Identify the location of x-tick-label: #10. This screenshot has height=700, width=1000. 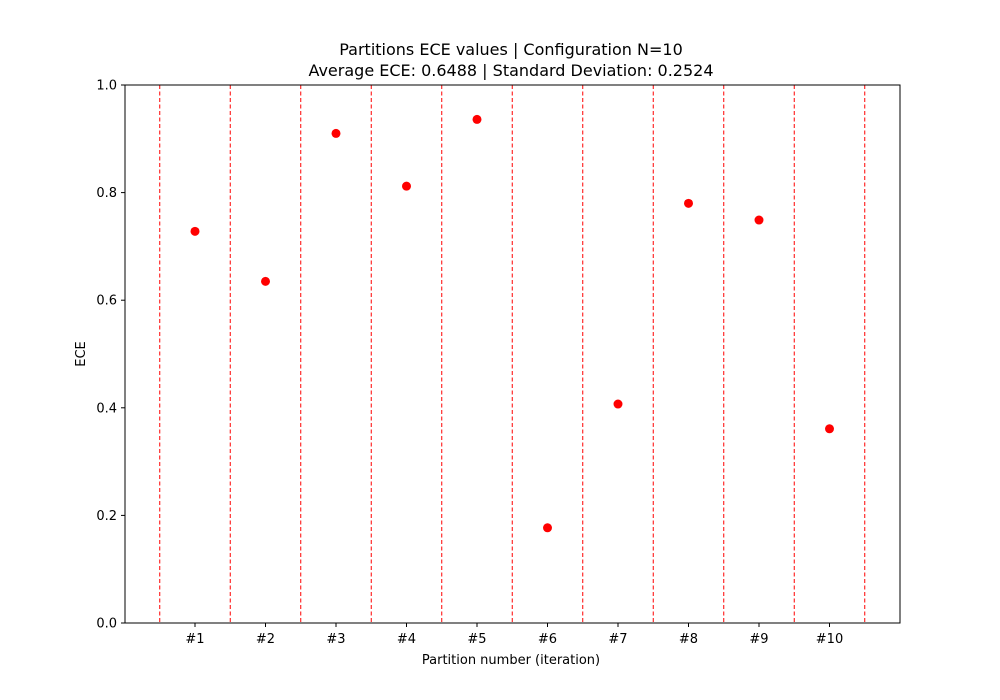
(829, 639).